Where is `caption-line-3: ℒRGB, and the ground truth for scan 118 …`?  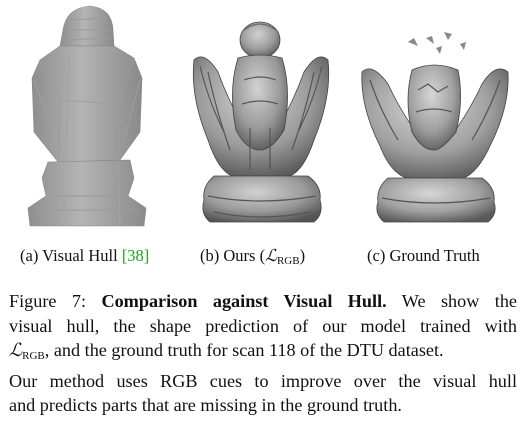 caption-line-3: ℒRGB, and the ground truth for scan 118 … is located at coordinates (263, 353).